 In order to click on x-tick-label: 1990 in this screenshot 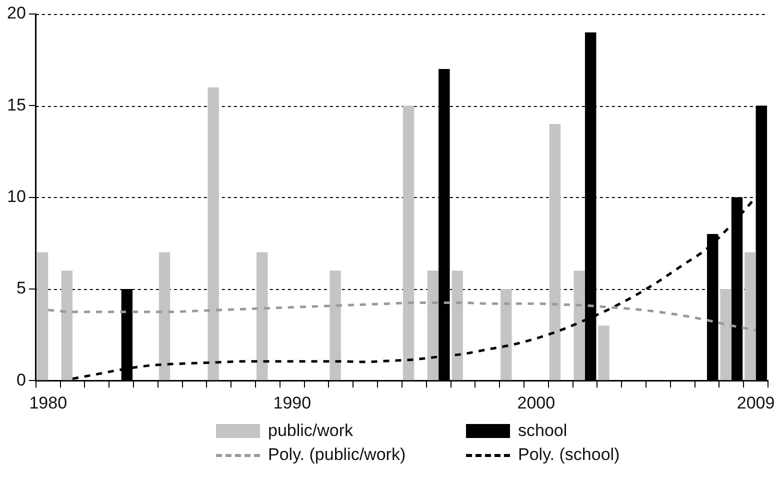, I will do `click(292, 402)`.